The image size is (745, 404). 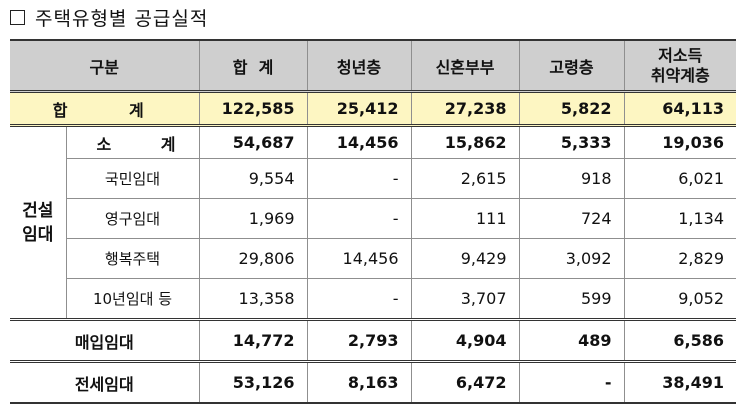 I want to click on header-newlywed: 신혼부부, so click(x=465, y=66).